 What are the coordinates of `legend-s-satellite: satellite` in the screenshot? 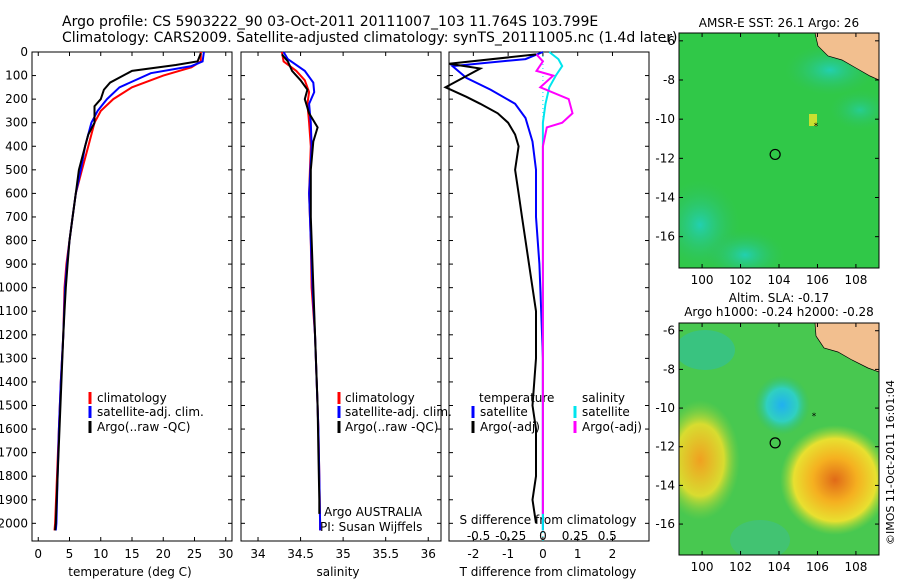 It's located at (606, 412).